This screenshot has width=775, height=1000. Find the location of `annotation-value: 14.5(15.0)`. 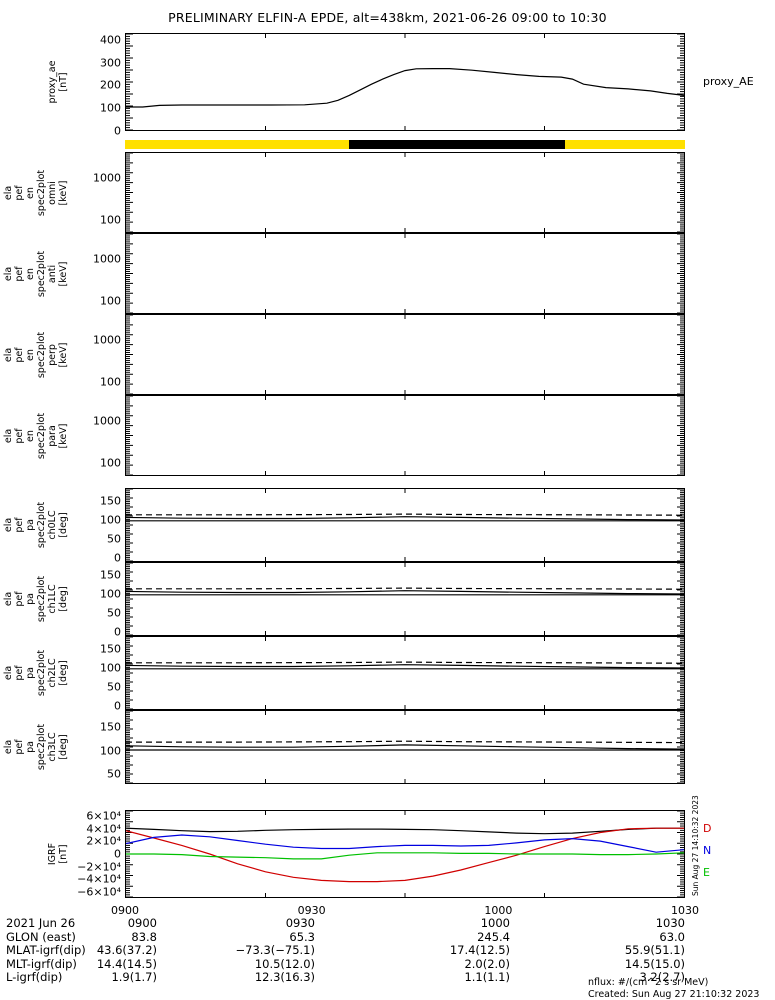

annotation-value: 14.5(15.0) is located at coordinates (654, 963).